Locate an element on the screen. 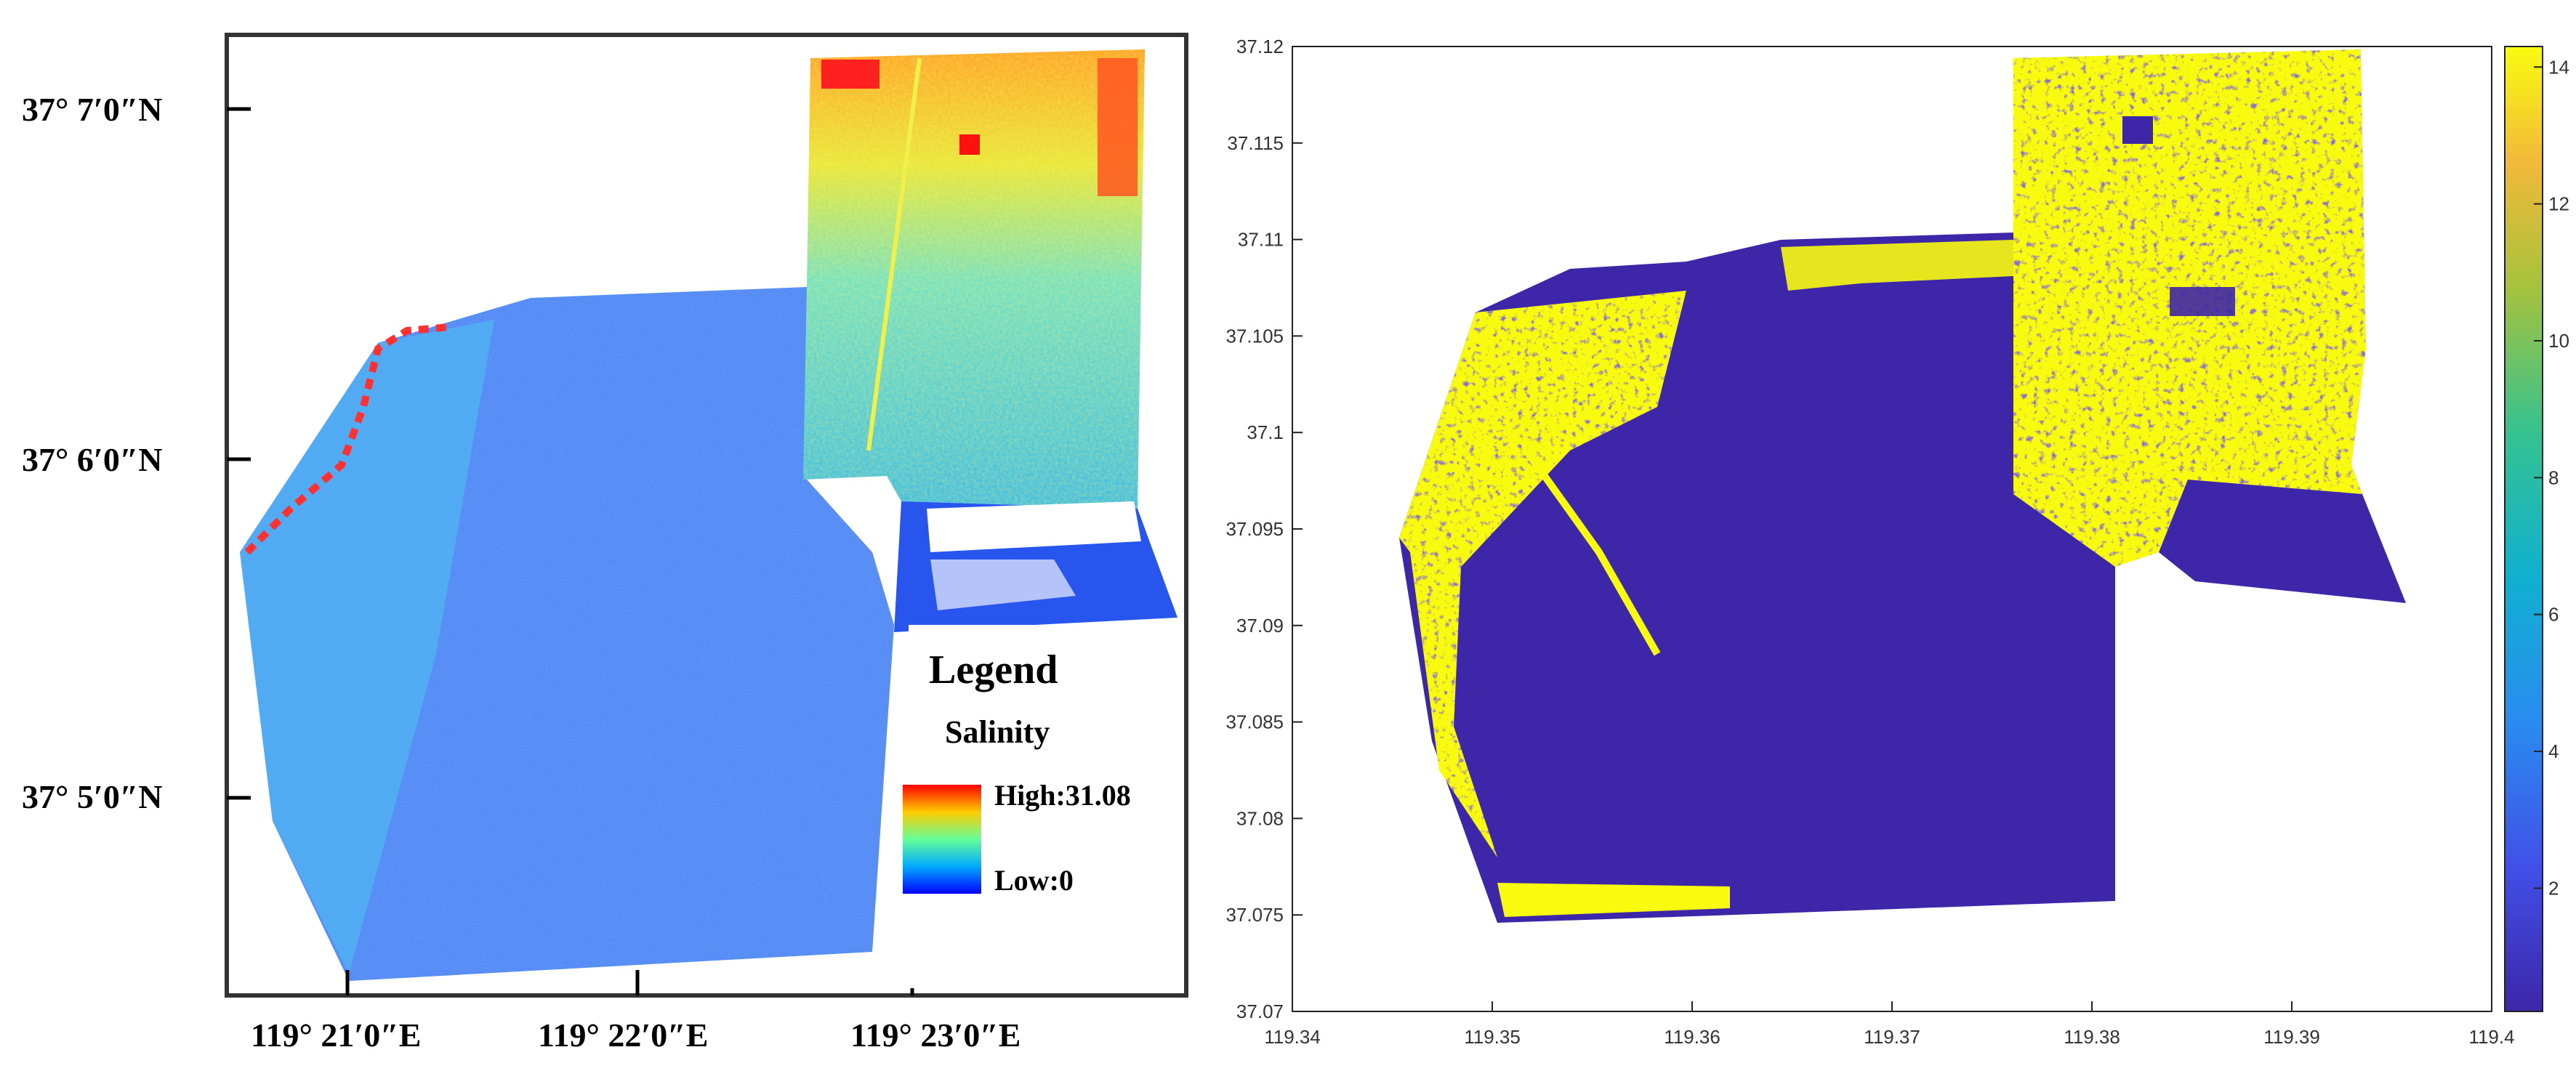 The image size is (2576, 1079). x-tick-label: 119.37 is located at coordinates (1892, 1037).